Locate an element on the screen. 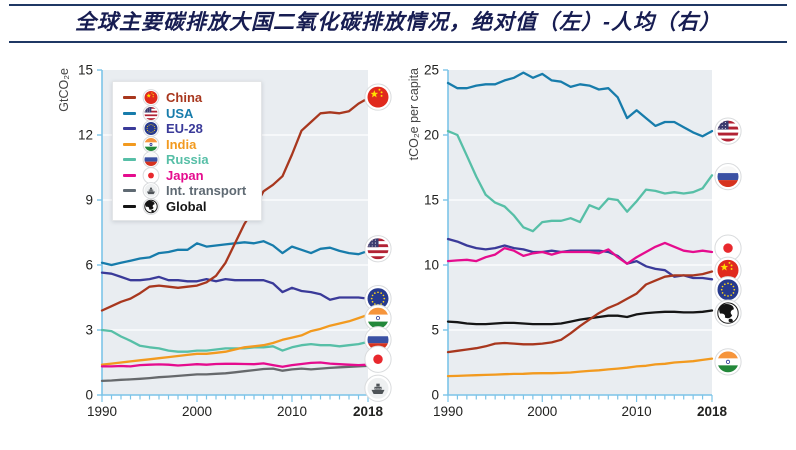 The image size is (796, 450). legend-item-india: India is located at coordinates (184, 144).